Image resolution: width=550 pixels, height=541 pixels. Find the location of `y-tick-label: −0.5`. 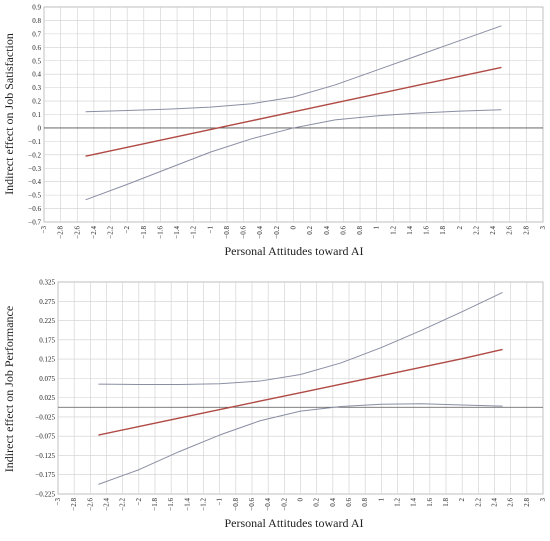

y-tick-label: −0.5 is located at coordinates (34, 196).